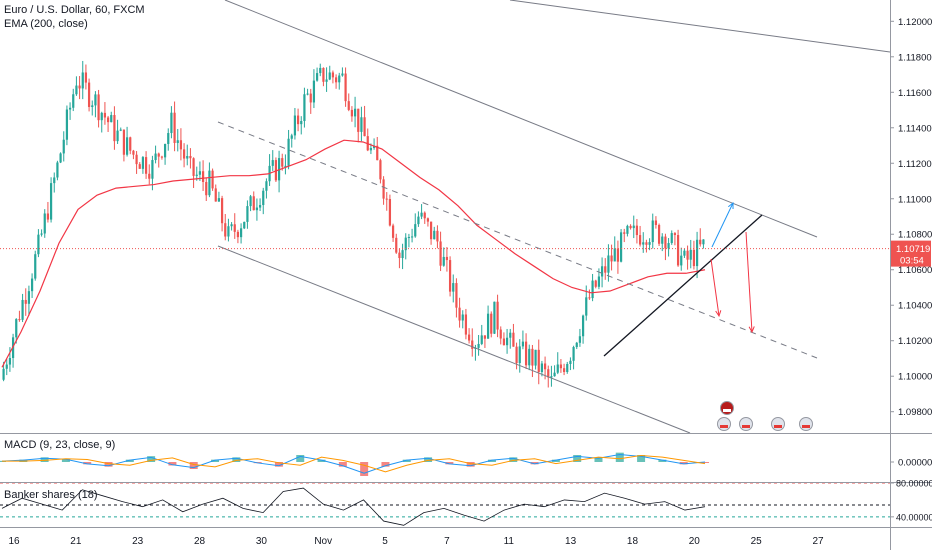  What do you see at coordinates (915, 412) in the screenshot?
I see `price-tick-label: 1.09800` at bounding box center [915, 412].